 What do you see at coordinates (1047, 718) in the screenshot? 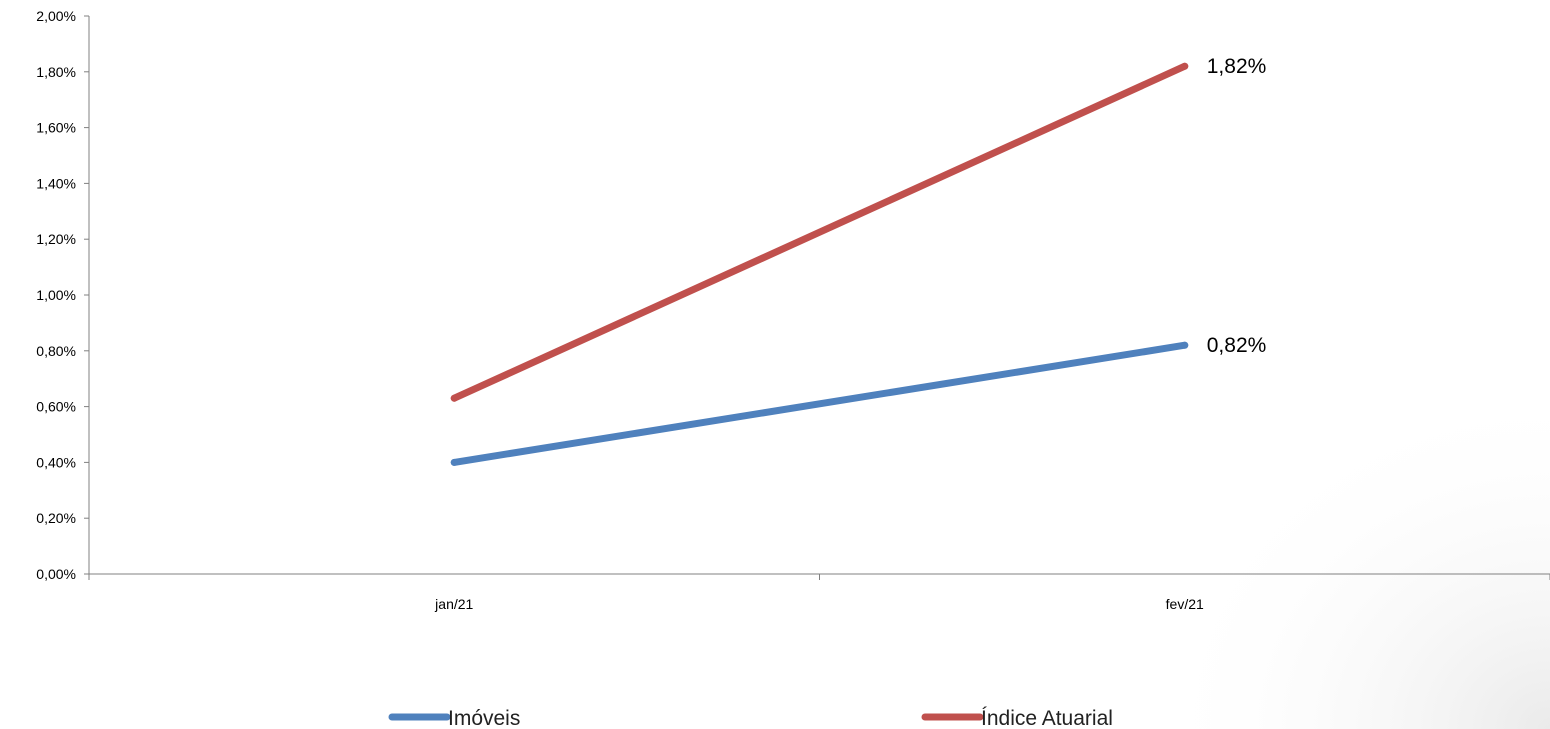
I see `legend-label: Índice Atuarial` at bounding box center [1047, 718].